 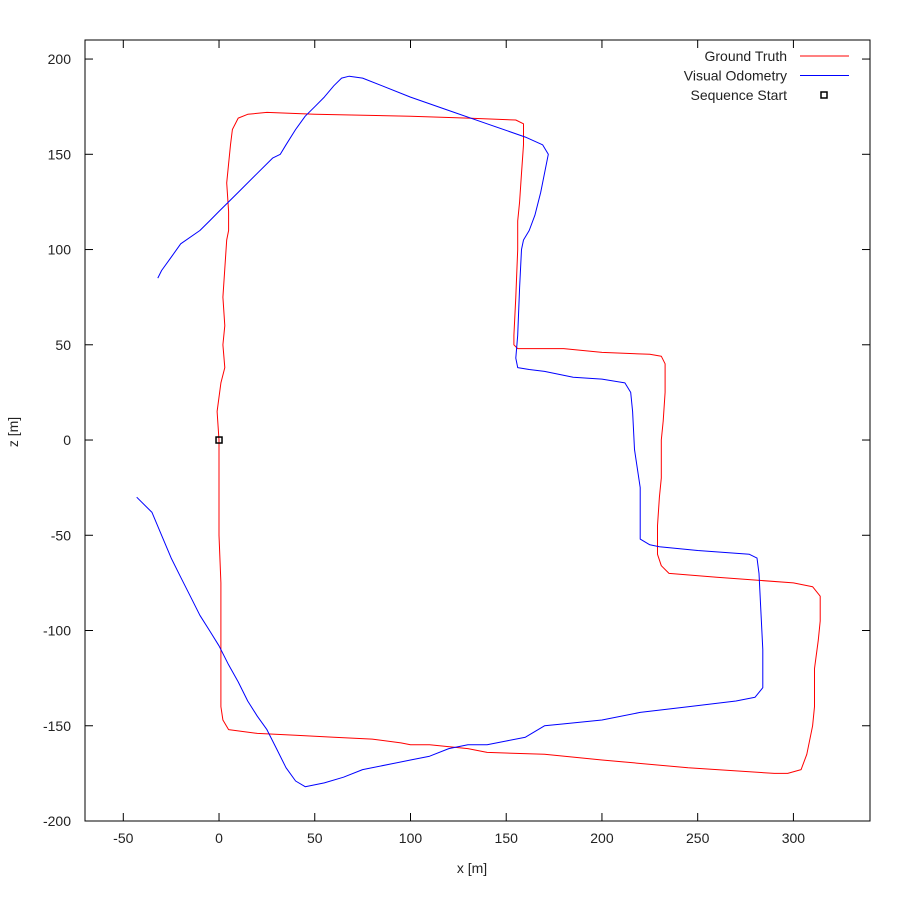 I want to click on y-tick-label: -100, so click(x=57, y=631).